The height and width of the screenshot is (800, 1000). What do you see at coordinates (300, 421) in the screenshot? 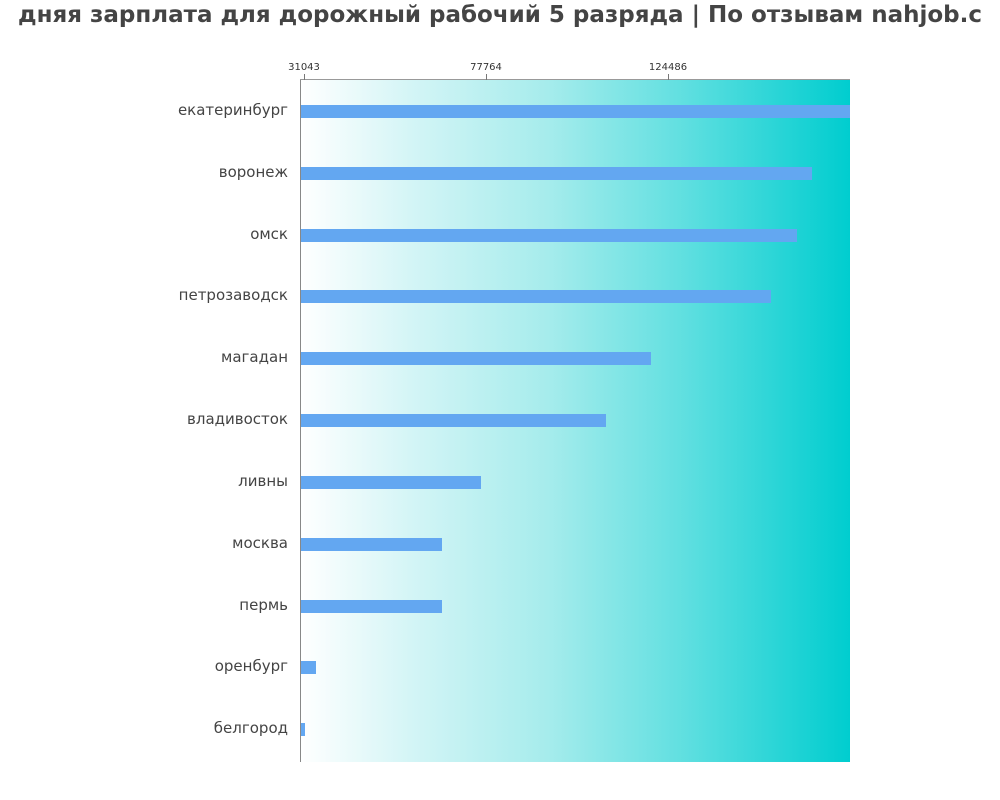
I see `y-axis-line` at bounding box center [300, 421].